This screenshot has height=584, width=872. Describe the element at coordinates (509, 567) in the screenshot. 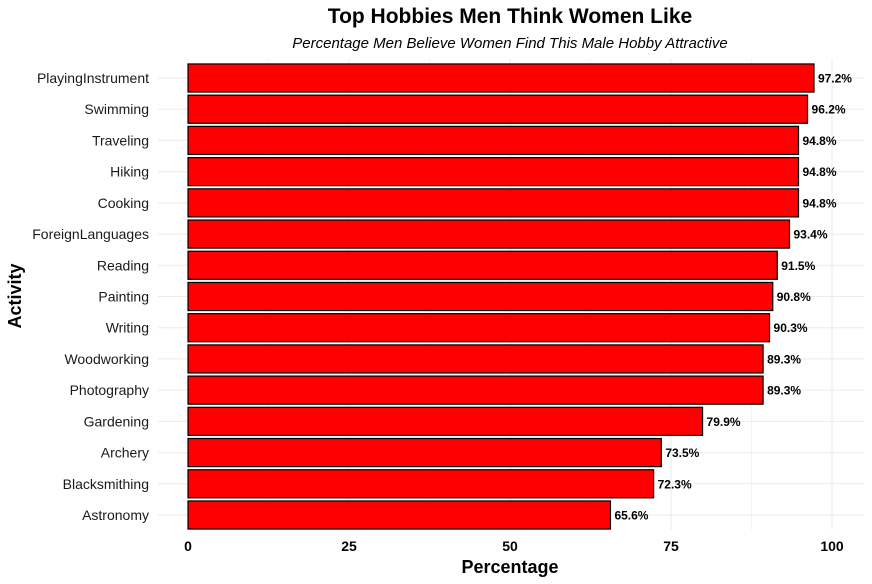

I see `x-axis-title: Percentage` at that location.